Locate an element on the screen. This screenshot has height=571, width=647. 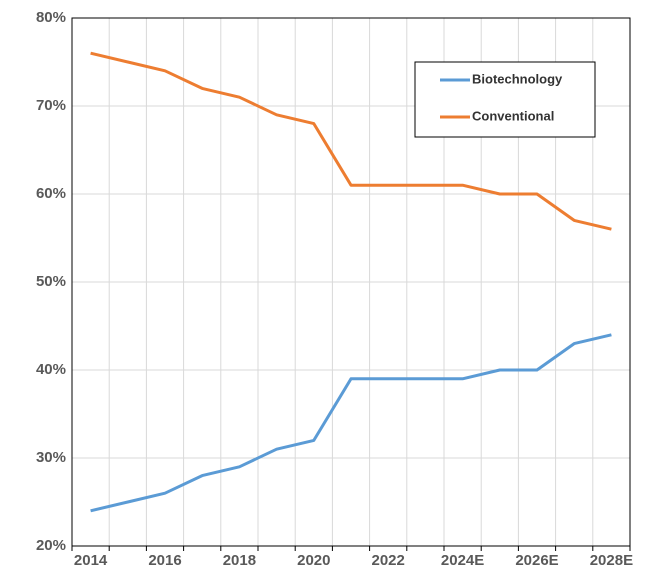
x-tick-label: 2028E is located at coordinates (611, 560).